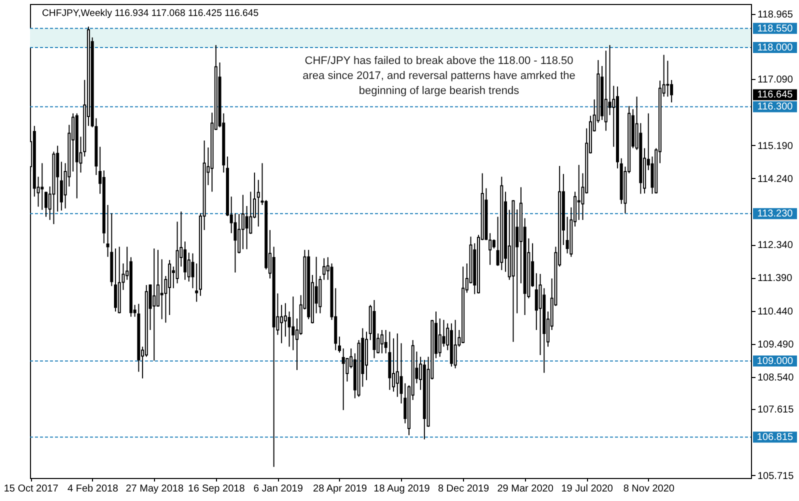  What do you see at coordinates (776, 410) in the screenshot?
I see `y-tick-label: 107.615` at bounding box center [776, 410].